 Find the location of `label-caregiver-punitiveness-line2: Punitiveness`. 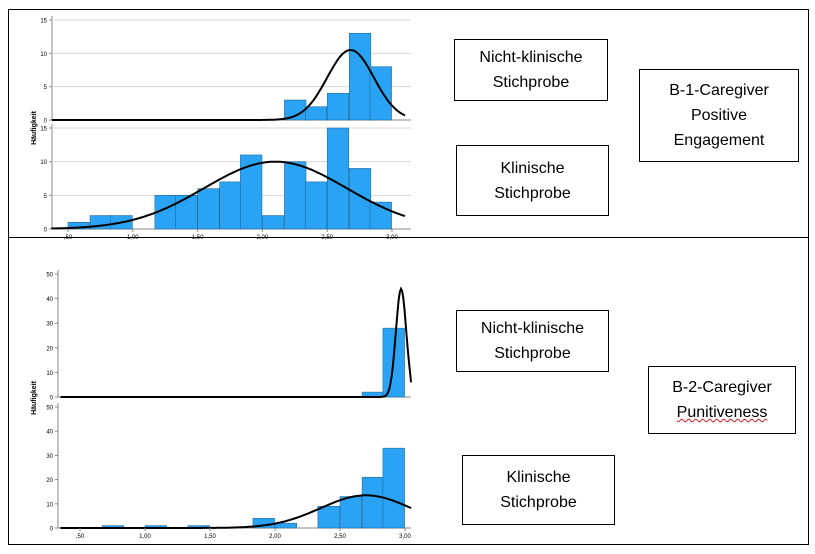

label-caregiver-punitiveness-line2: Punitiveness is located at coordinates (722, 412).